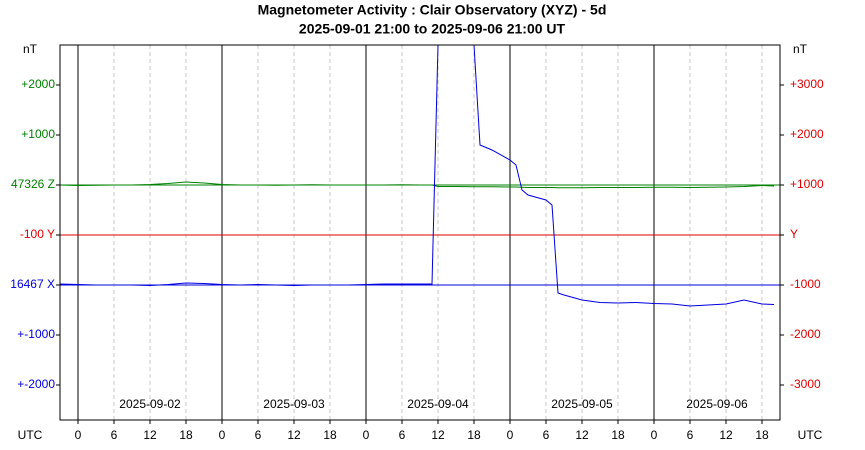 This screenshot has height=450, width=865. What do you see at coordinates (807, 184) in the screenshot?
I see `y2-tick-label: +1000` at bounding box center [807, 184].